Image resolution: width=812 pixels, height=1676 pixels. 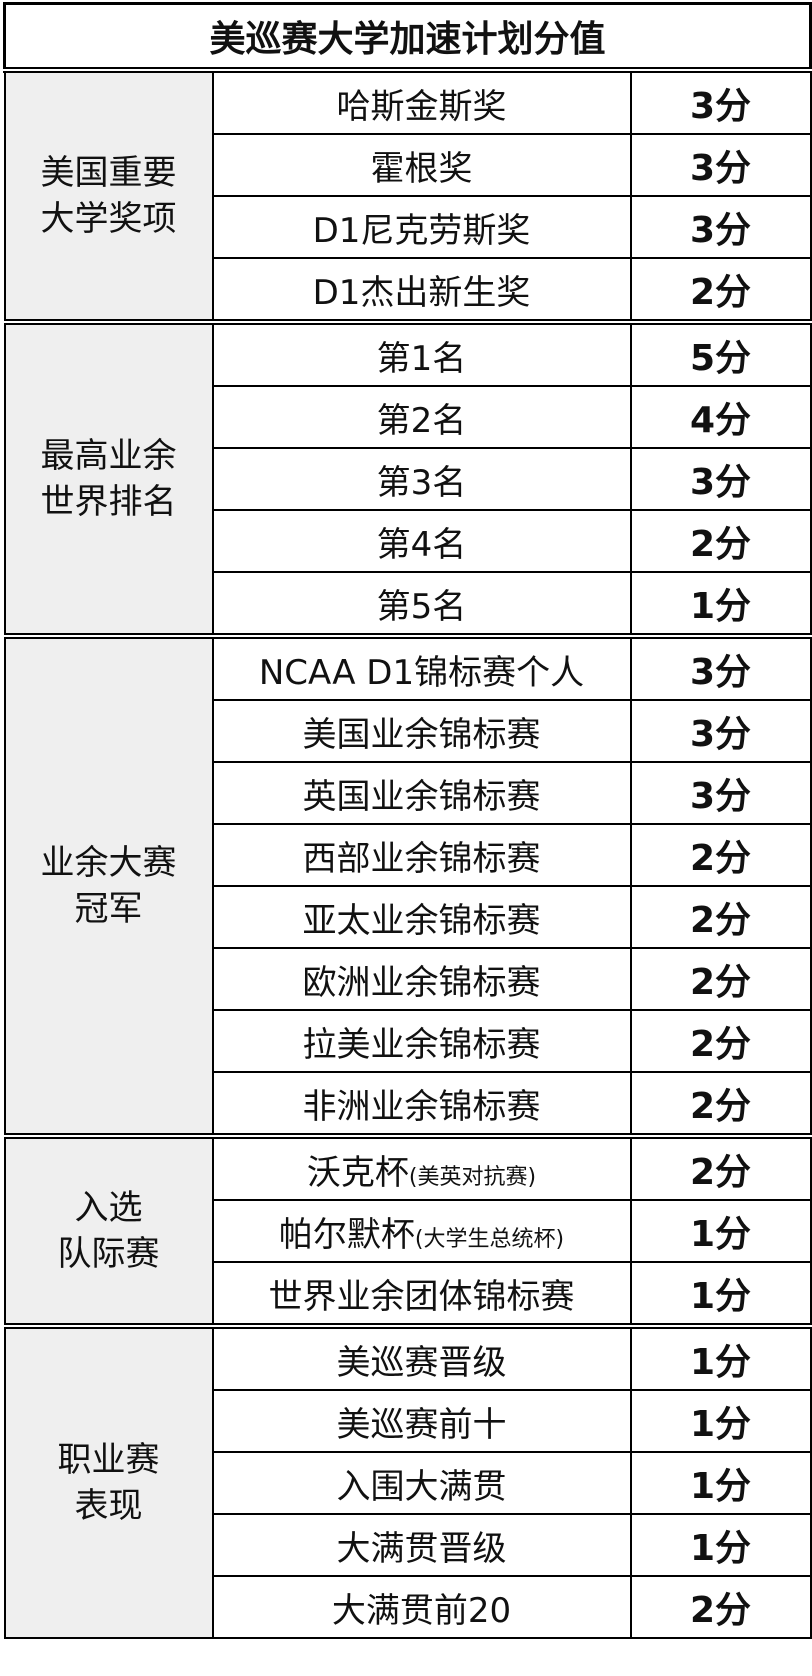 I want to click on item-note: (大学生总统杯), so click(x=489, y=1239).